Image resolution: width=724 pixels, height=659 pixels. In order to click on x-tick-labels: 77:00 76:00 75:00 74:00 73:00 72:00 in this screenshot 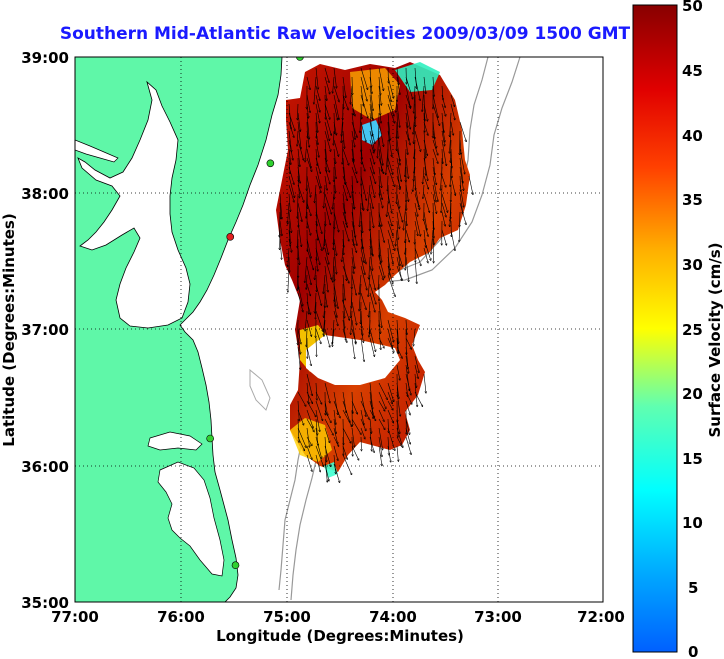, I will do `click(338, 617)`.